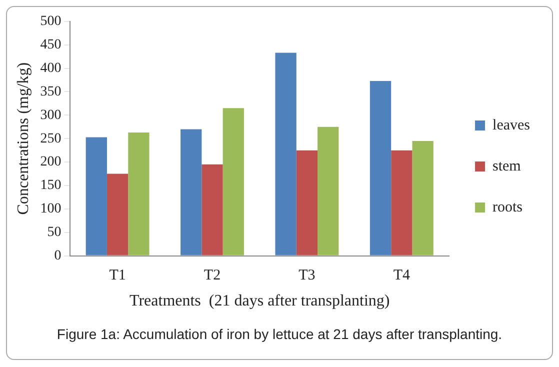 Image resolution: width=559 pixels, height=367 pixels. Describe the element at coordinates (23, 138) in the screenshot. I see `y-axis-title: Concentrations (mg/kg)` at that location.